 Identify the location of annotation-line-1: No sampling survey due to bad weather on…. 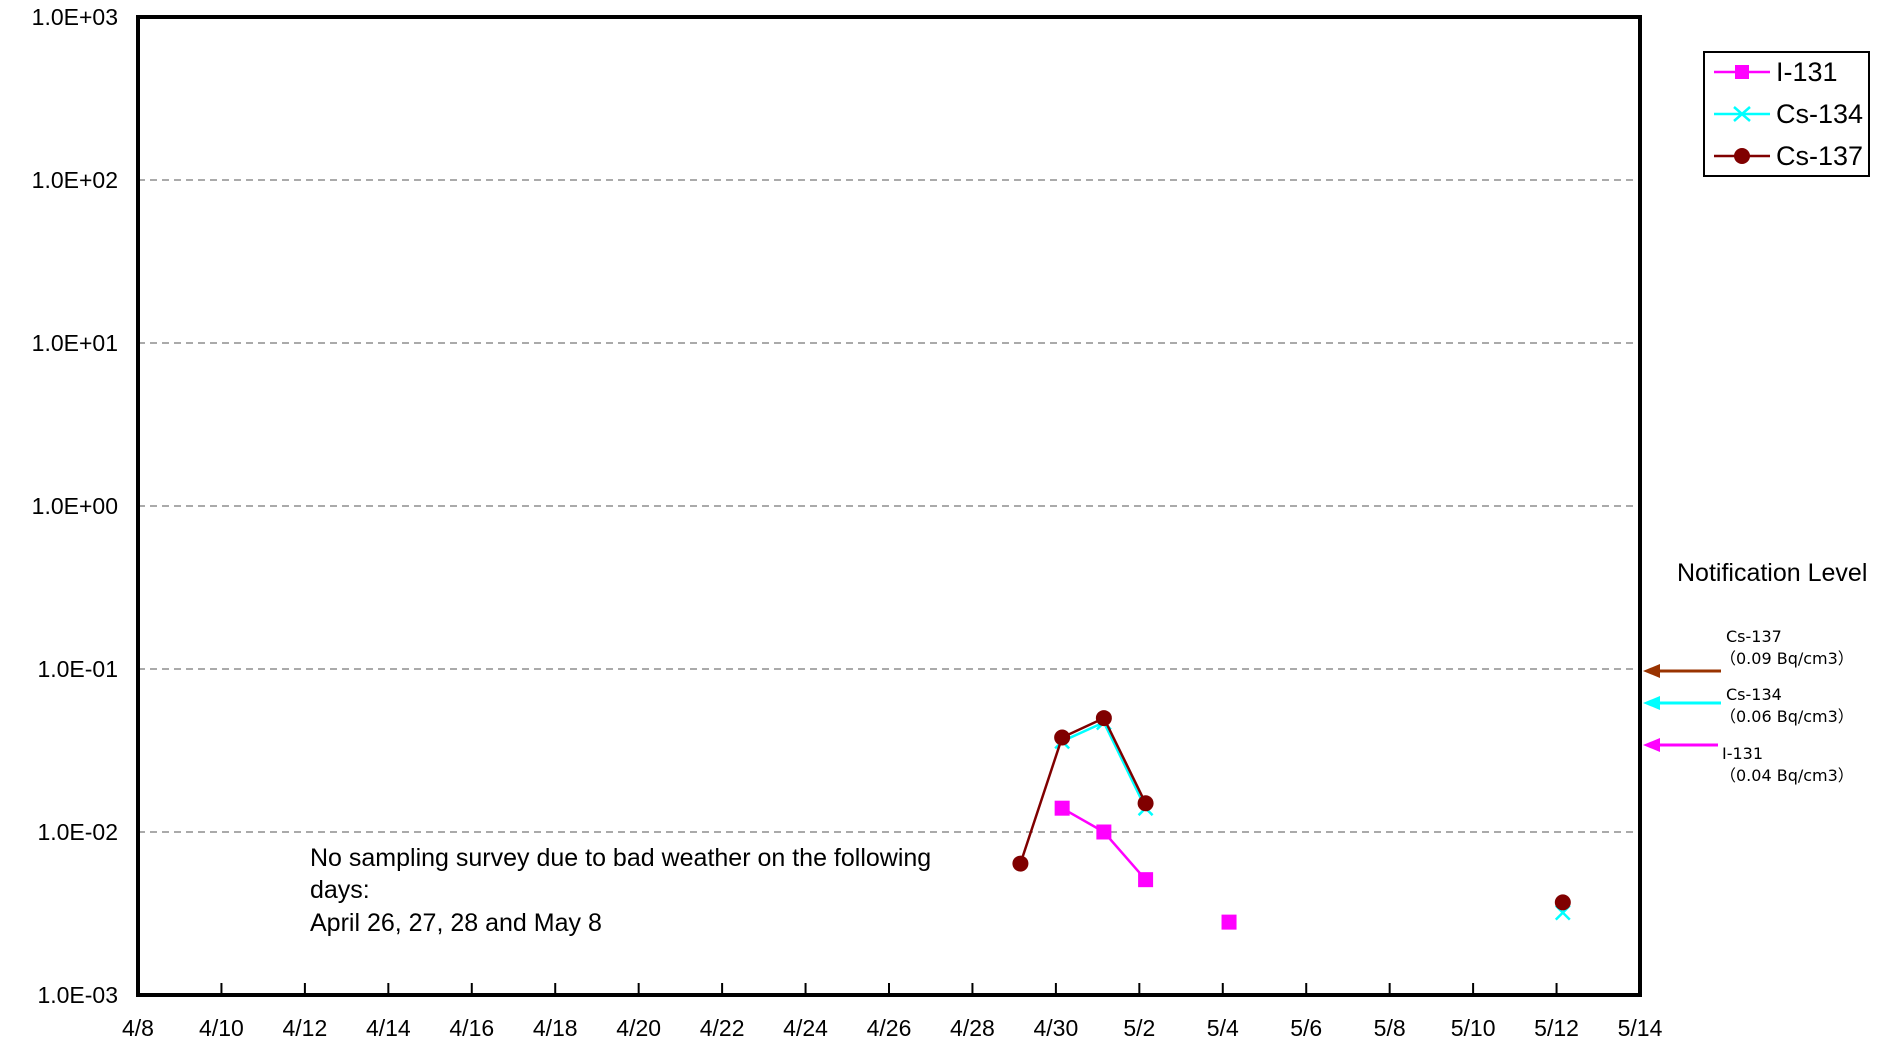
(620, 858).